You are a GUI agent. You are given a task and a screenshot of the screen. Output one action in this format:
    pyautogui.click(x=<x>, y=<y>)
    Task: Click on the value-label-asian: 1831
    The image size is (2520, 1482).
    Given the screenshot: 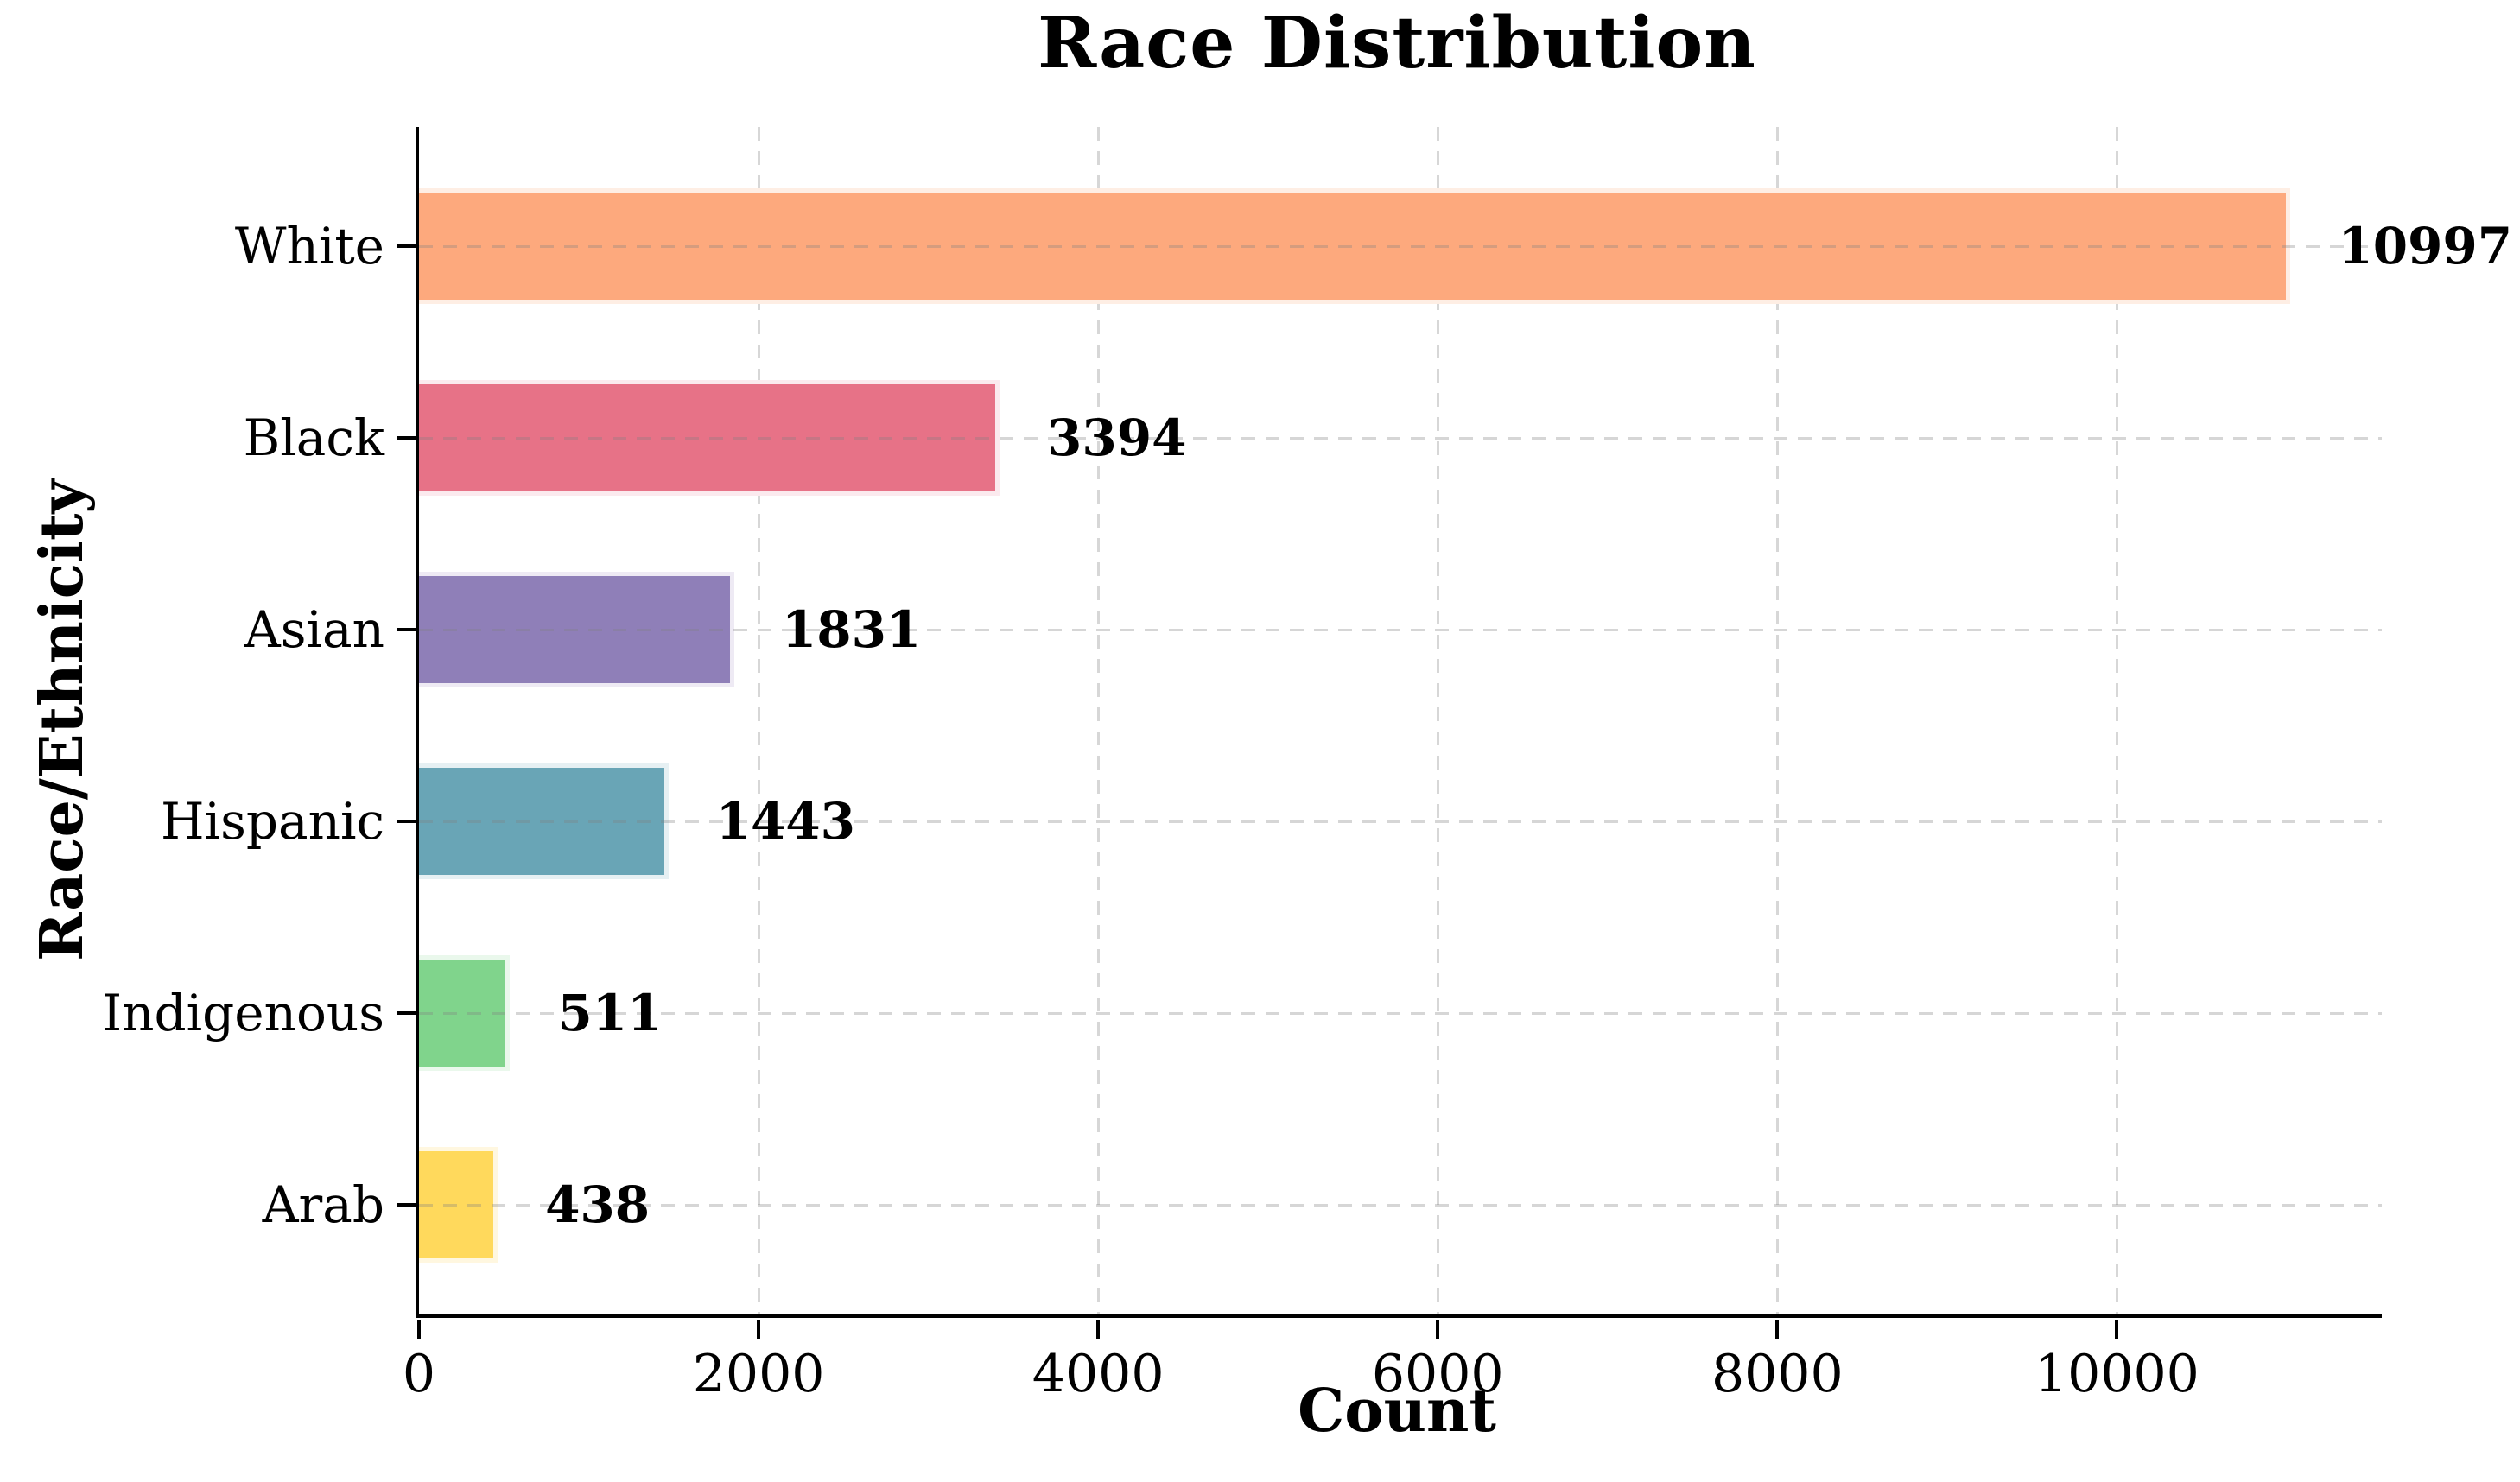 What is the action you would take?
    pyautogui.click(x=851, y=629)
    